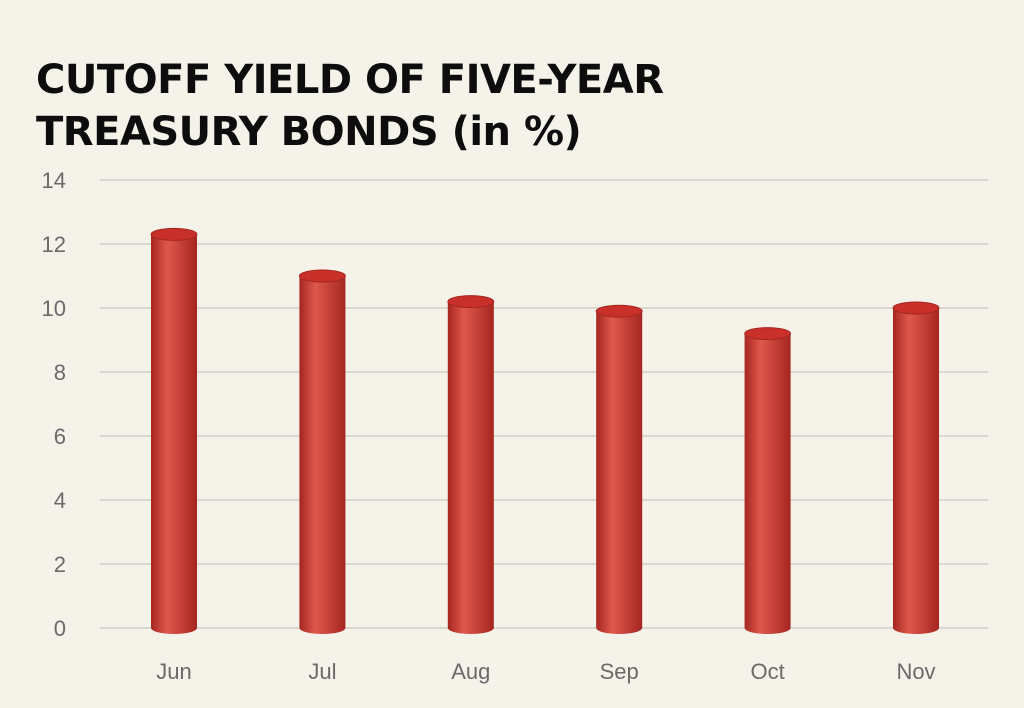 The height and width of the screenshot is (708, 1024). What do you see at coordinates (60, 372) in the screenshot?
I see `y-tick-label: 8` at bounding box center [60, 372].